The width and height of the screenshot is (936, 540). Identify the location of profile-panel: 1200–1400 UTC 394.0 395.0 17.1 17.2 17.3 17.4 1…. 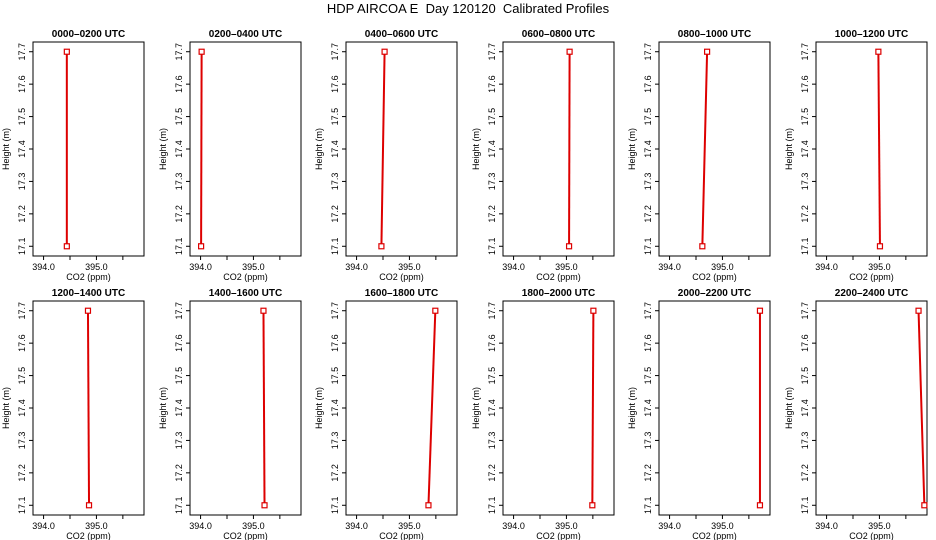
(73, 414).